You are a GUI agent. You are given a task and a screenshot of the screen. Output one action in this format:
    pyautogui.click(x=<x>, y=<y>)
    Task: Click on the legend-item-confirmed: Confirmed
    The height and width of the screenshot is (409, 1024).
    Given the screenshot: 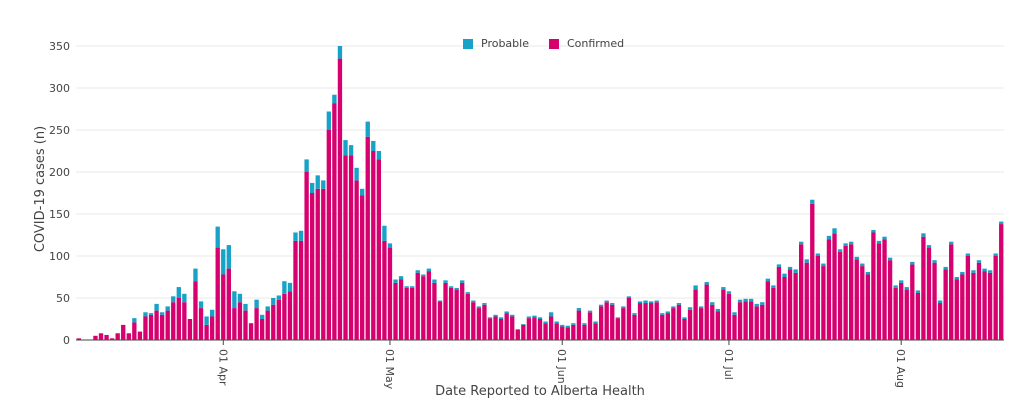 What is the action you would take?
    pyautogui.click(x=586, y=43)
    